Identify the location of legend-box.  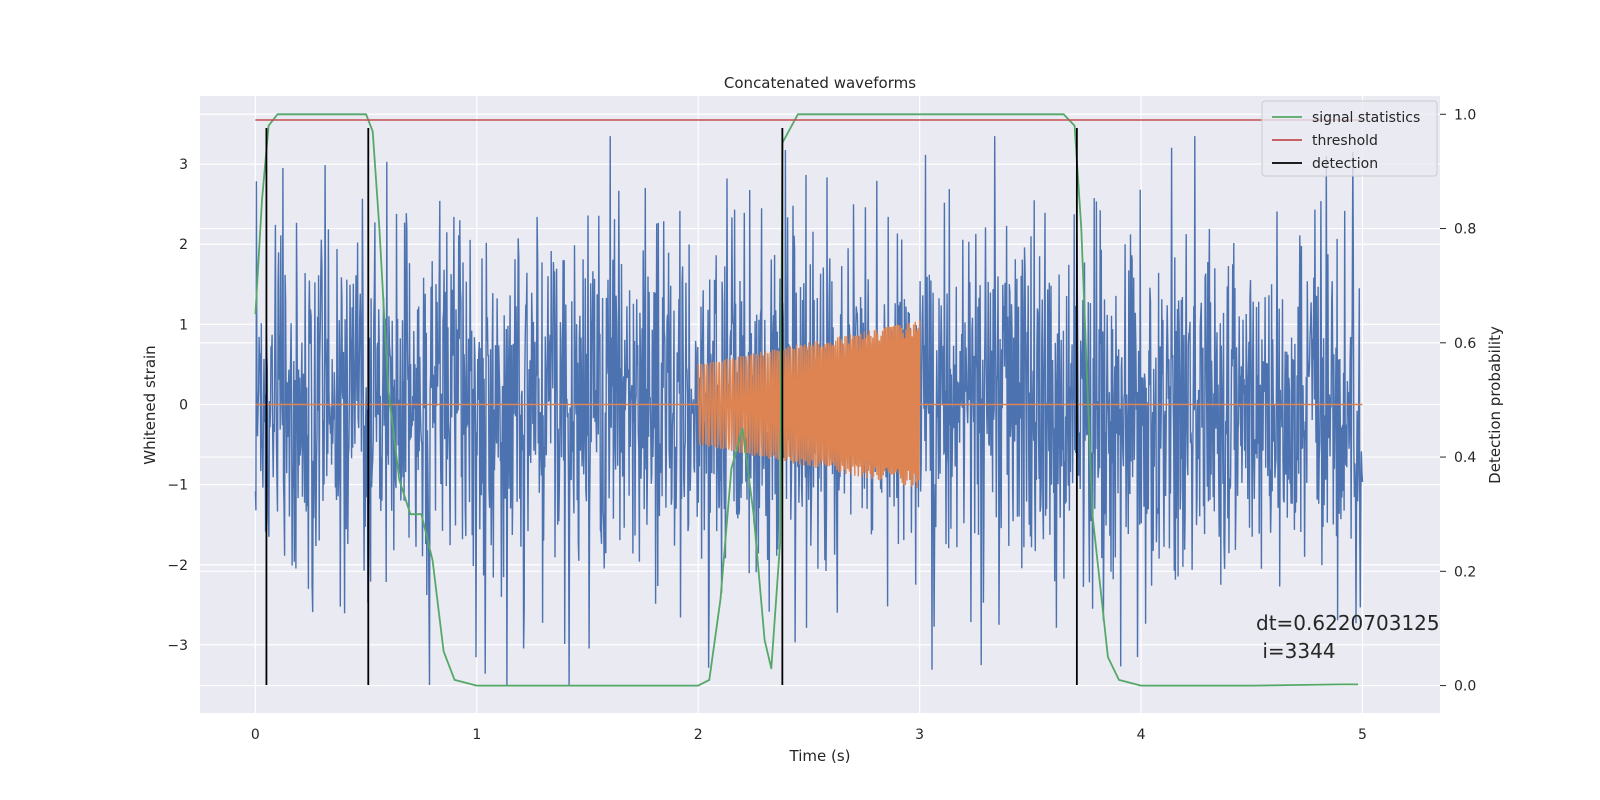
(1349, 138).